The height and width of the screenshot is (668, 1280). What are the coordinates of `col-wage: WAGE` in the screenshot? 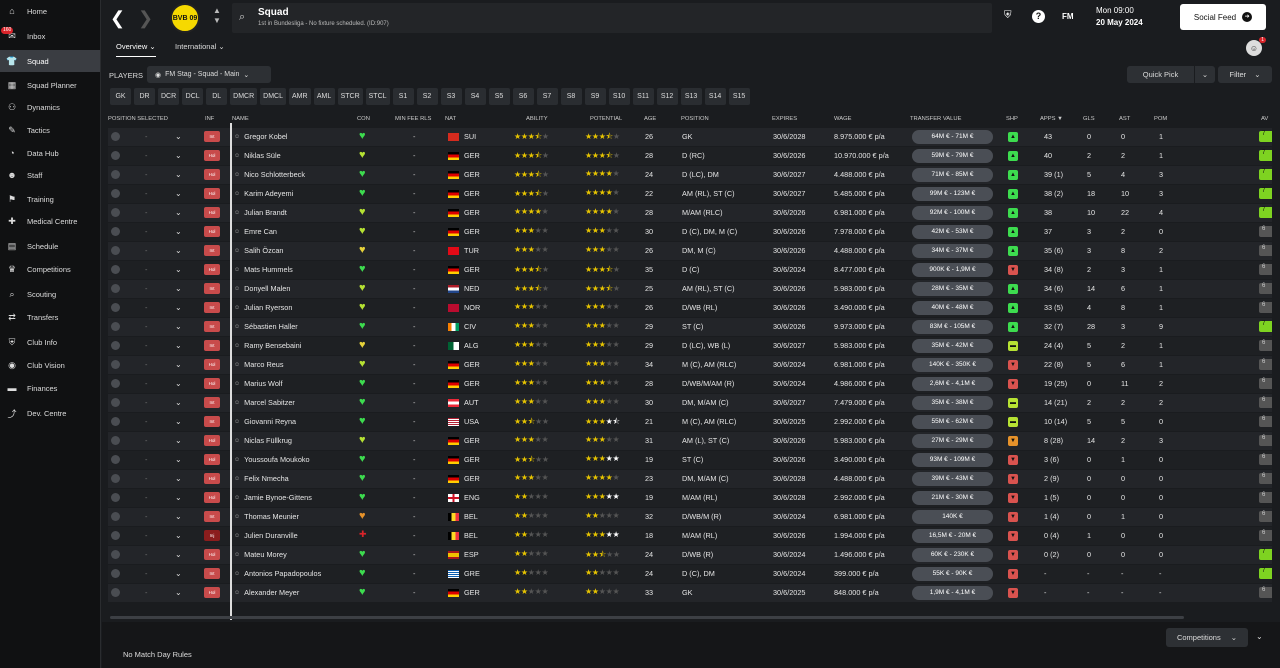 It's located at (843, 119).